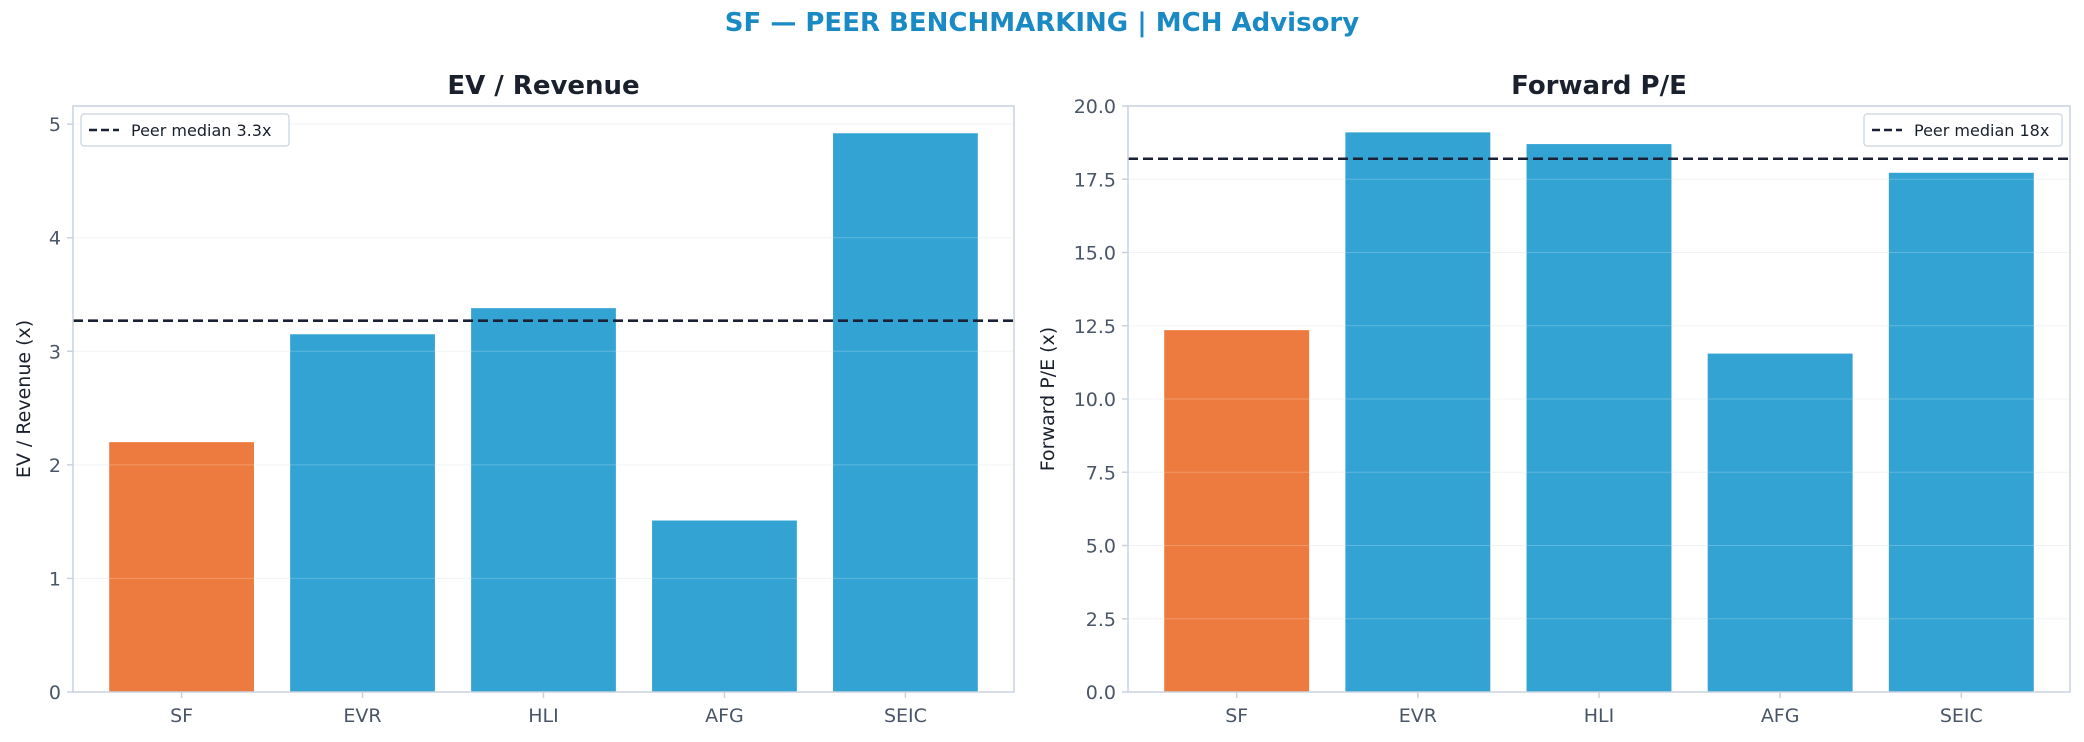  Describe the element at coordinates (1101, 693) in the screenshot. I see `y-tick-label: 0.0` at that location.